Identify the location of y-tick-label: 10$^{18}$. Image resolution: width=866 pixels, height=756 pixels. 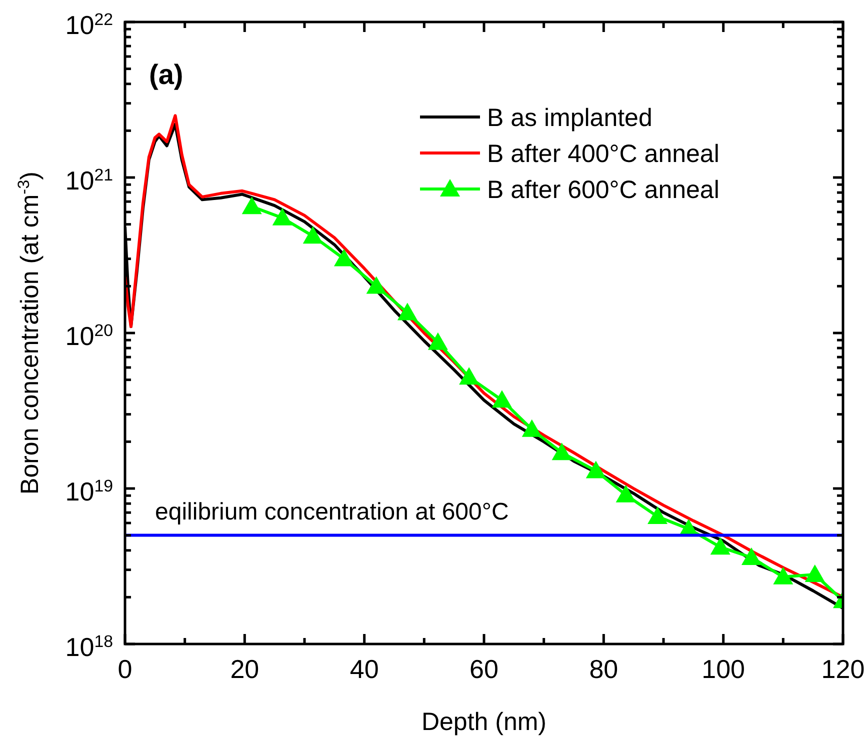
(89, 647).